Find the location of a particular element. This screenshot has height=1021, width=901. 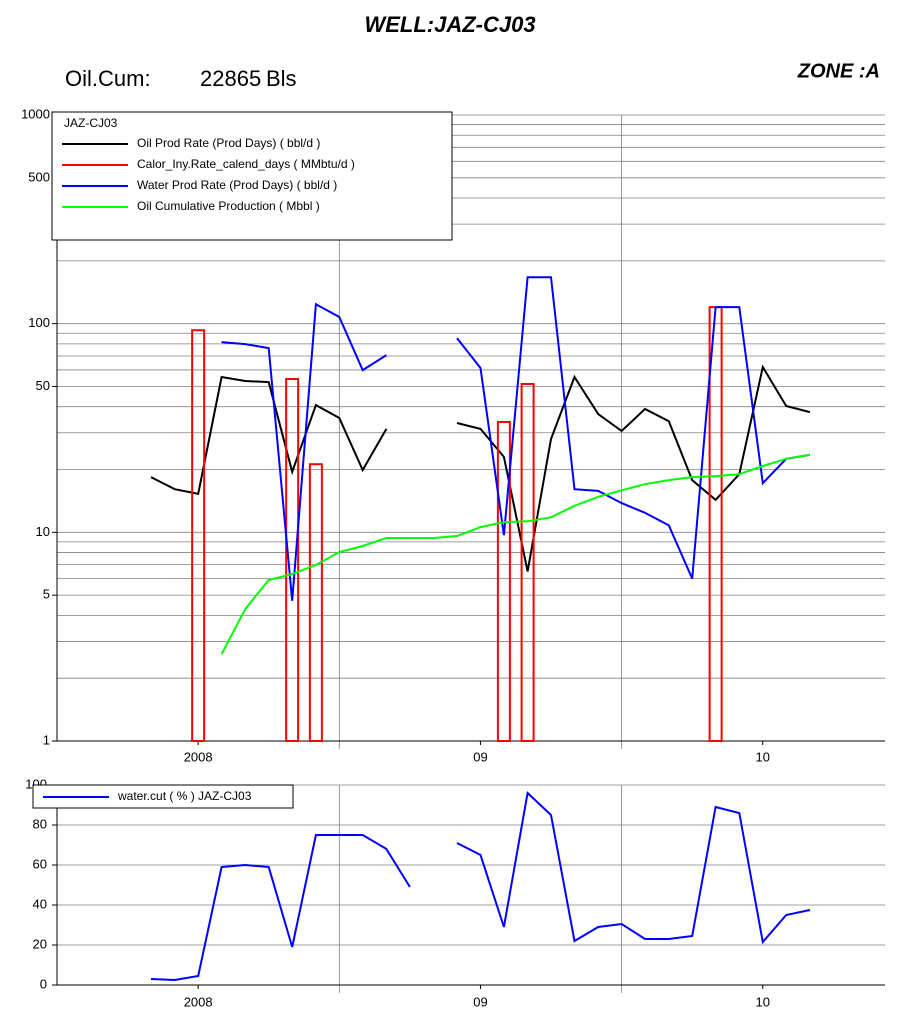

y-tick-label: 10 is located at coordinates (43, 531).